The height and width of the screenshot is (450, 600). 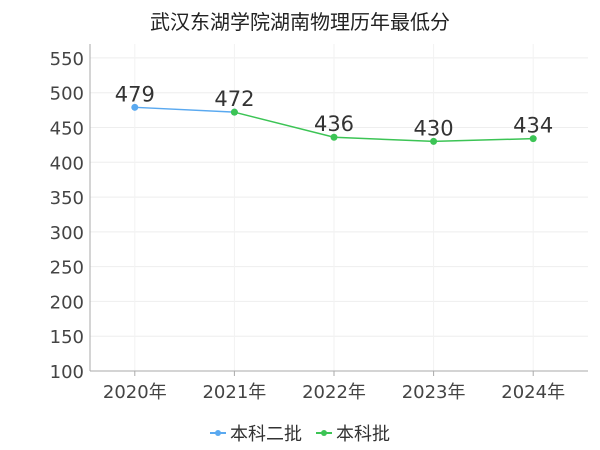 I want to click on y-tick-label: 250, so click(x=67, y=268).